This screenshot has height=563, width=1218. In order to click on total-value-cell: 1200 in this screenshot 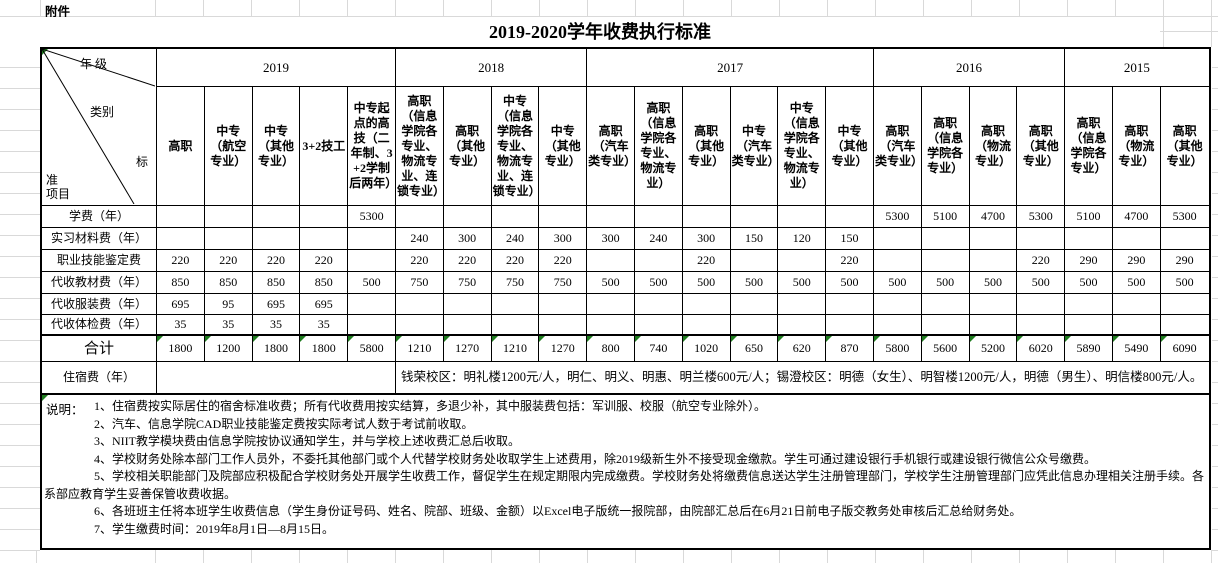, I will do `click(228, 349)`.